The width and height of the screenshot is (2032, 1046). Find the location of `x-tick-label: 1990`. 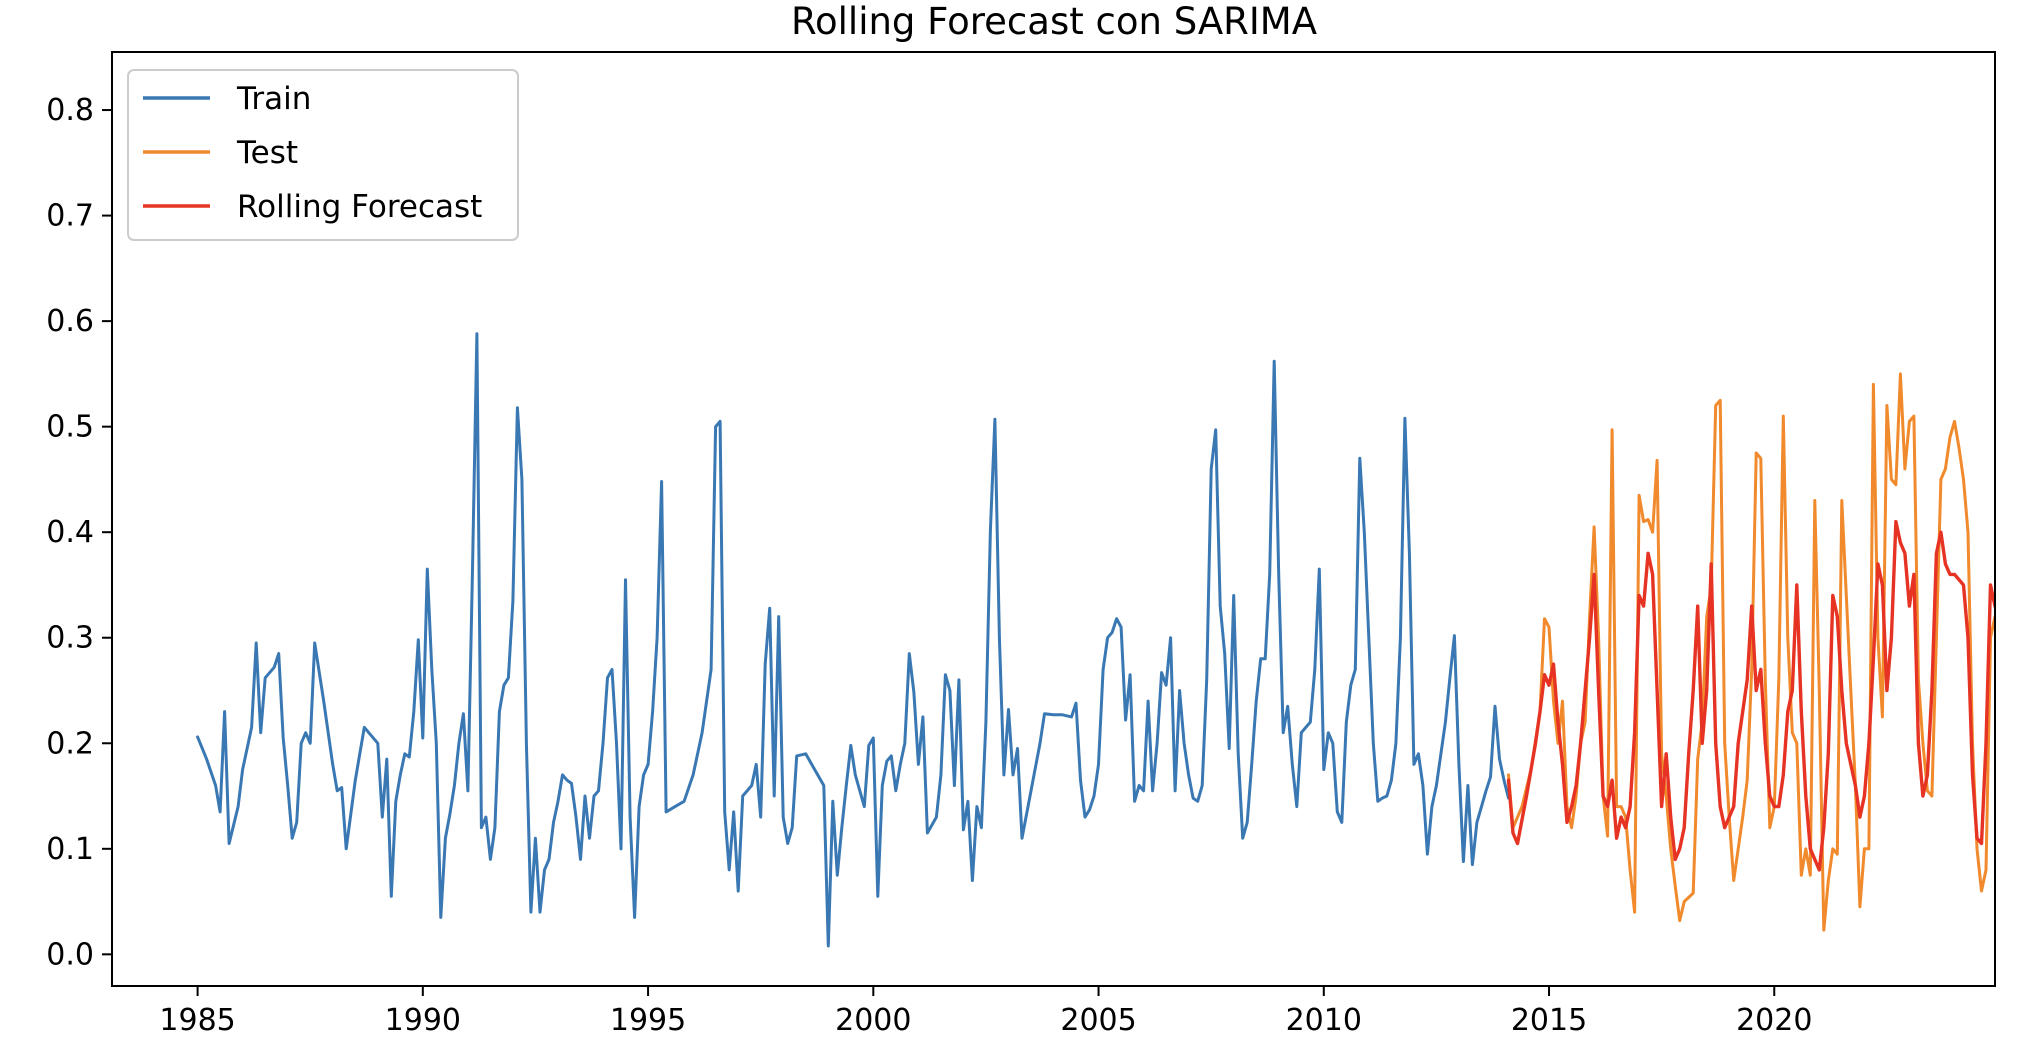

x-tick-label: 1990 is located at coordinates (423, 1020).